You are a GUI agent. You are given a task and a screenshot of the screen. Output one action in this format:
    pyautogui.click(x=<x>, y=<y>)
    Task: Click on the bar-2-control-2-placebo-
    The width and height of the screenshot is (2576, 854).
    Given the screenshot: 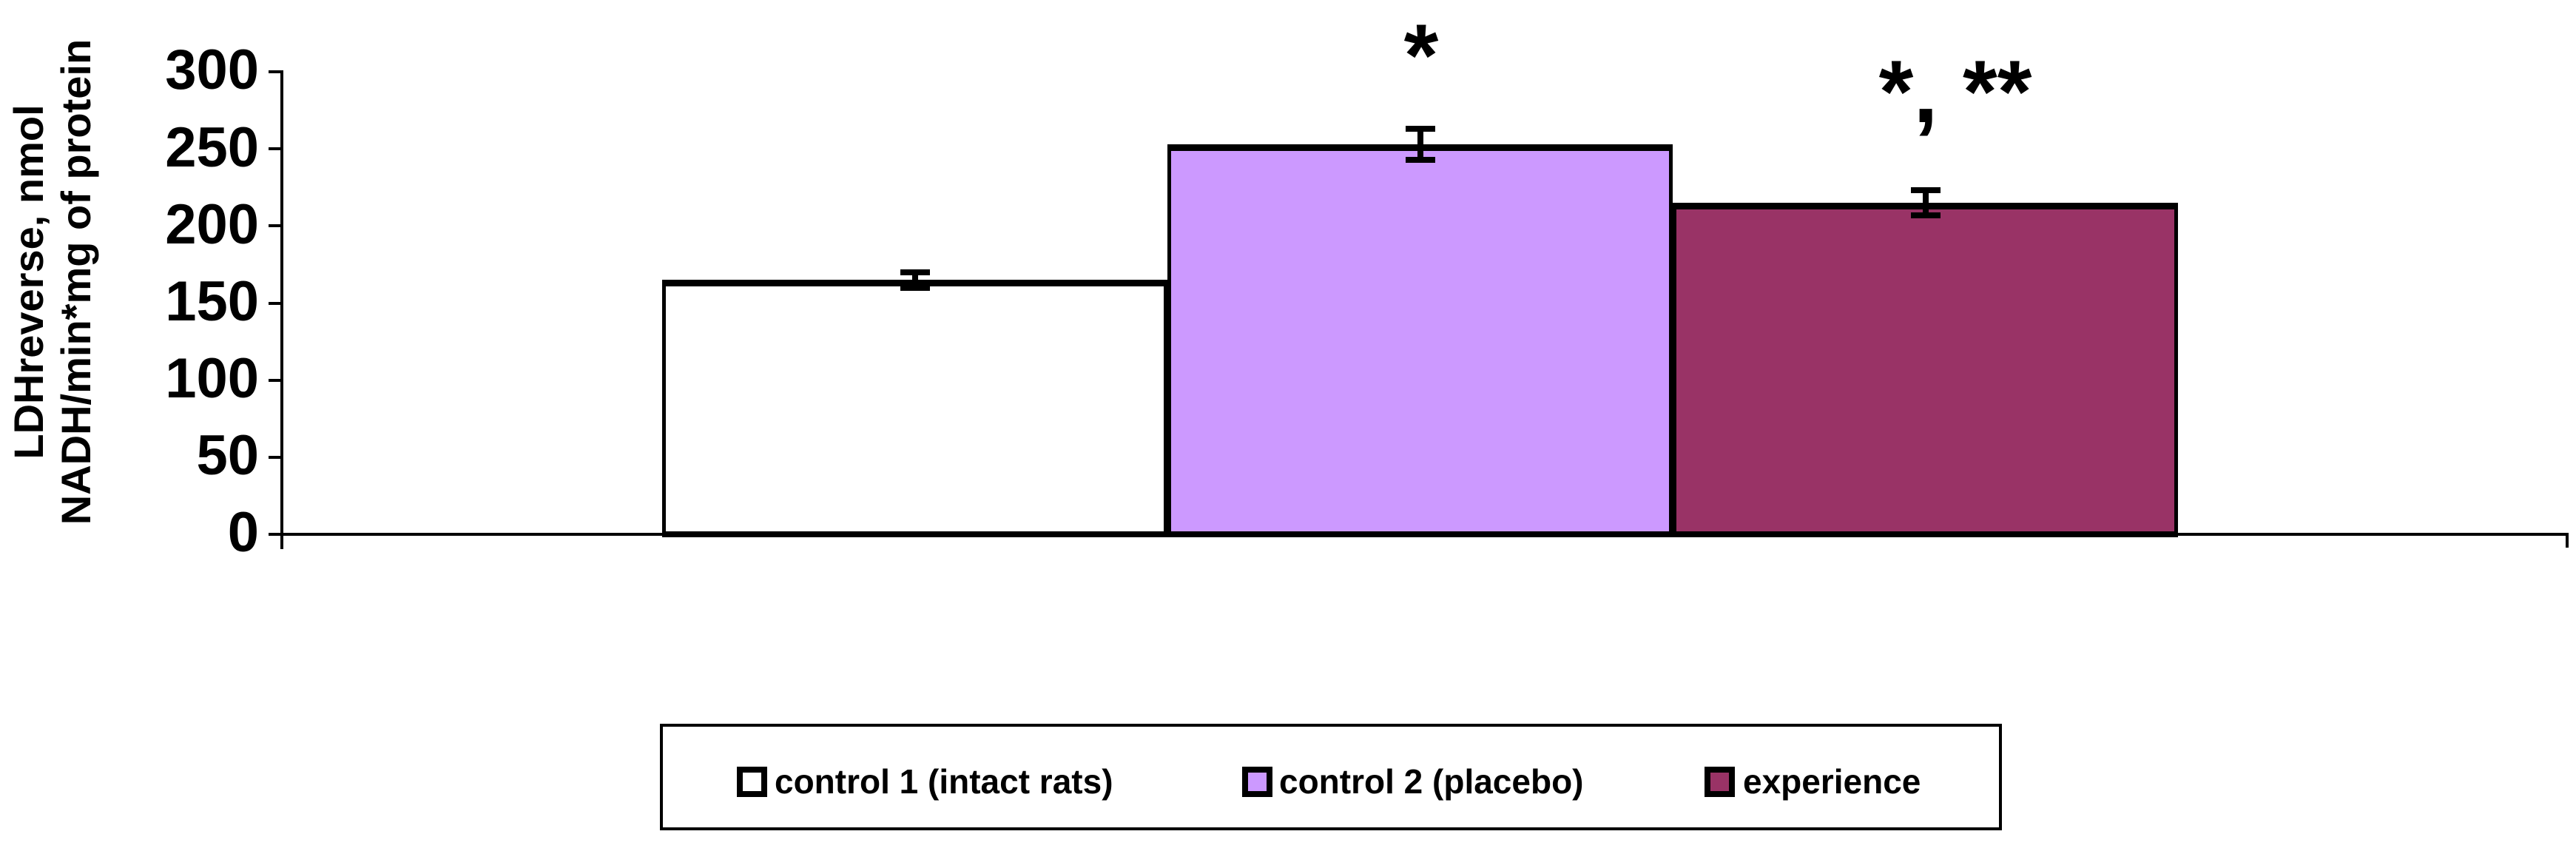 What is the action you would take?
    pyautogui.click(x=1420, y=340)
    